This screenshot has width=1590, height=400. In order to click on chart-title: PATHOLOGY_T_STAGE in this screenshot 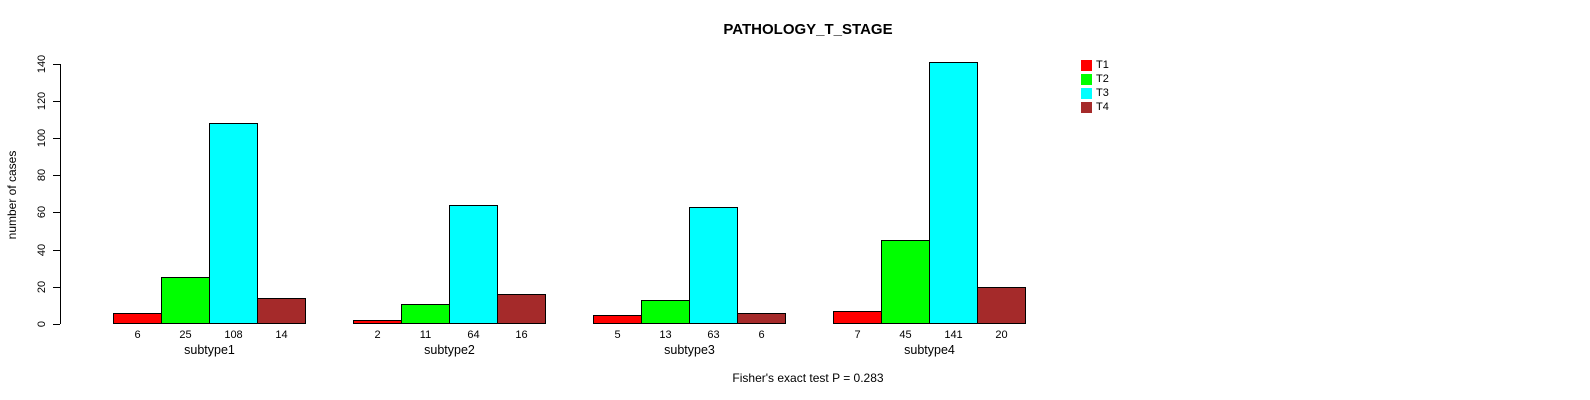, I will do `click(808, 29)`.